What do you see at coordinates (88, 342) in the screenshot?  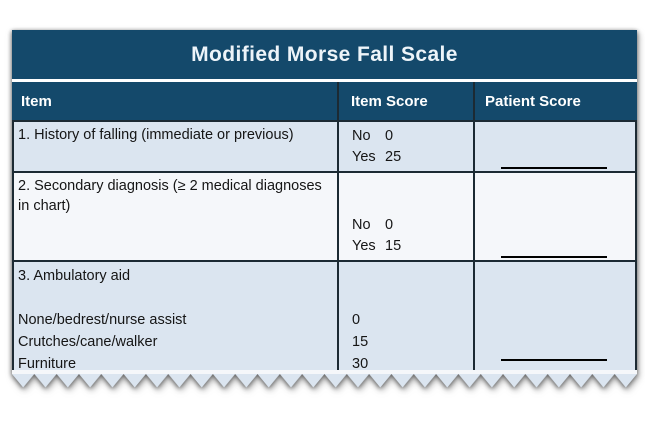 I see `option-label: Crutches/cane/walker` at bounding box center [88, 342].